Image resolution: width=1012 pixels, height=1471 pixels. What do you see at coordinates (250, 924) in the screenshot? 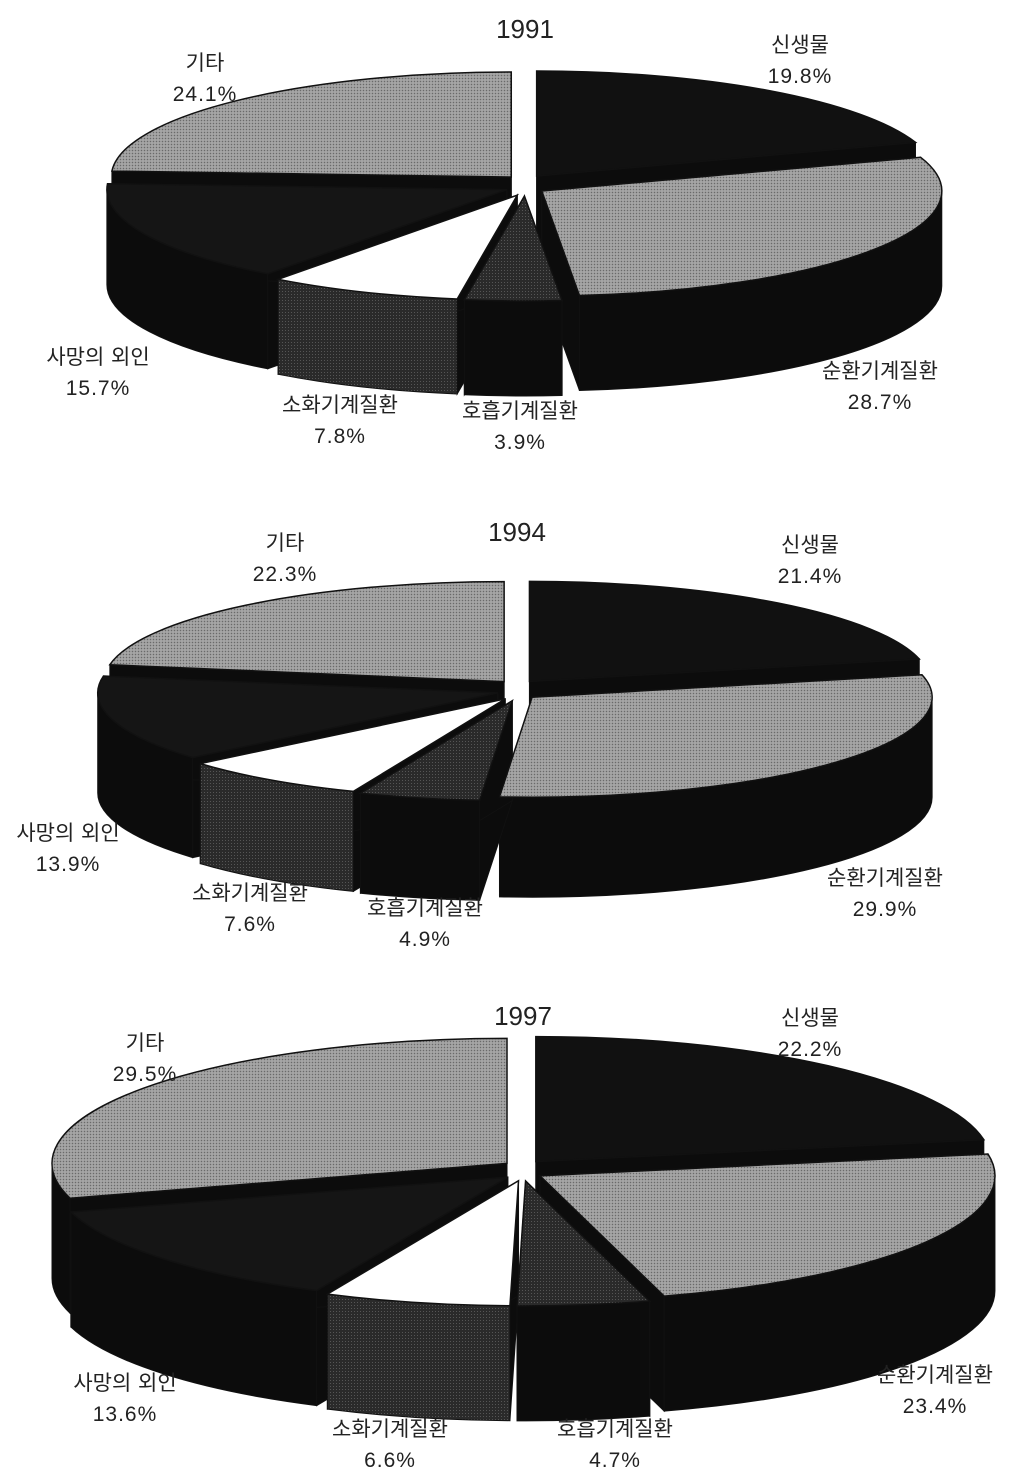
I see `slice-value-label: 7.6%` at bounding box center [250, 924].